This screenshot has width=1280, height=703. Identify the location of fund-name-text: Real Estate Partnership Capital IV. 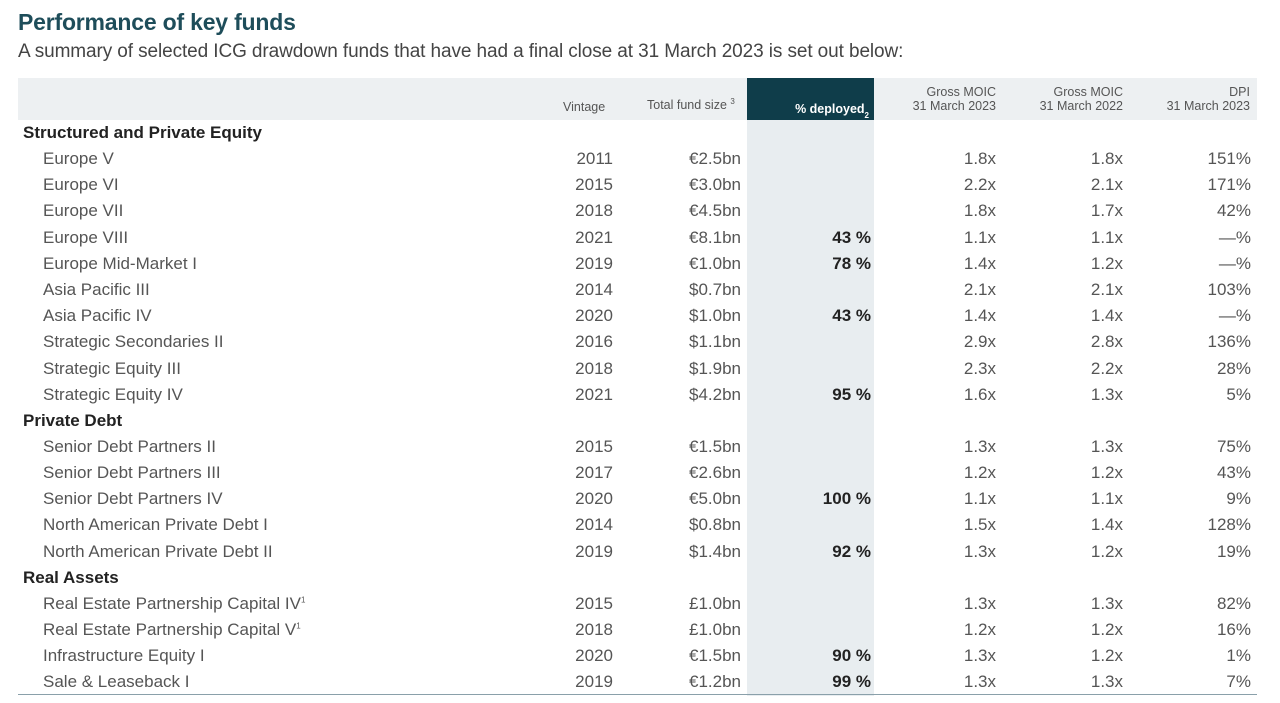
(172, 603).